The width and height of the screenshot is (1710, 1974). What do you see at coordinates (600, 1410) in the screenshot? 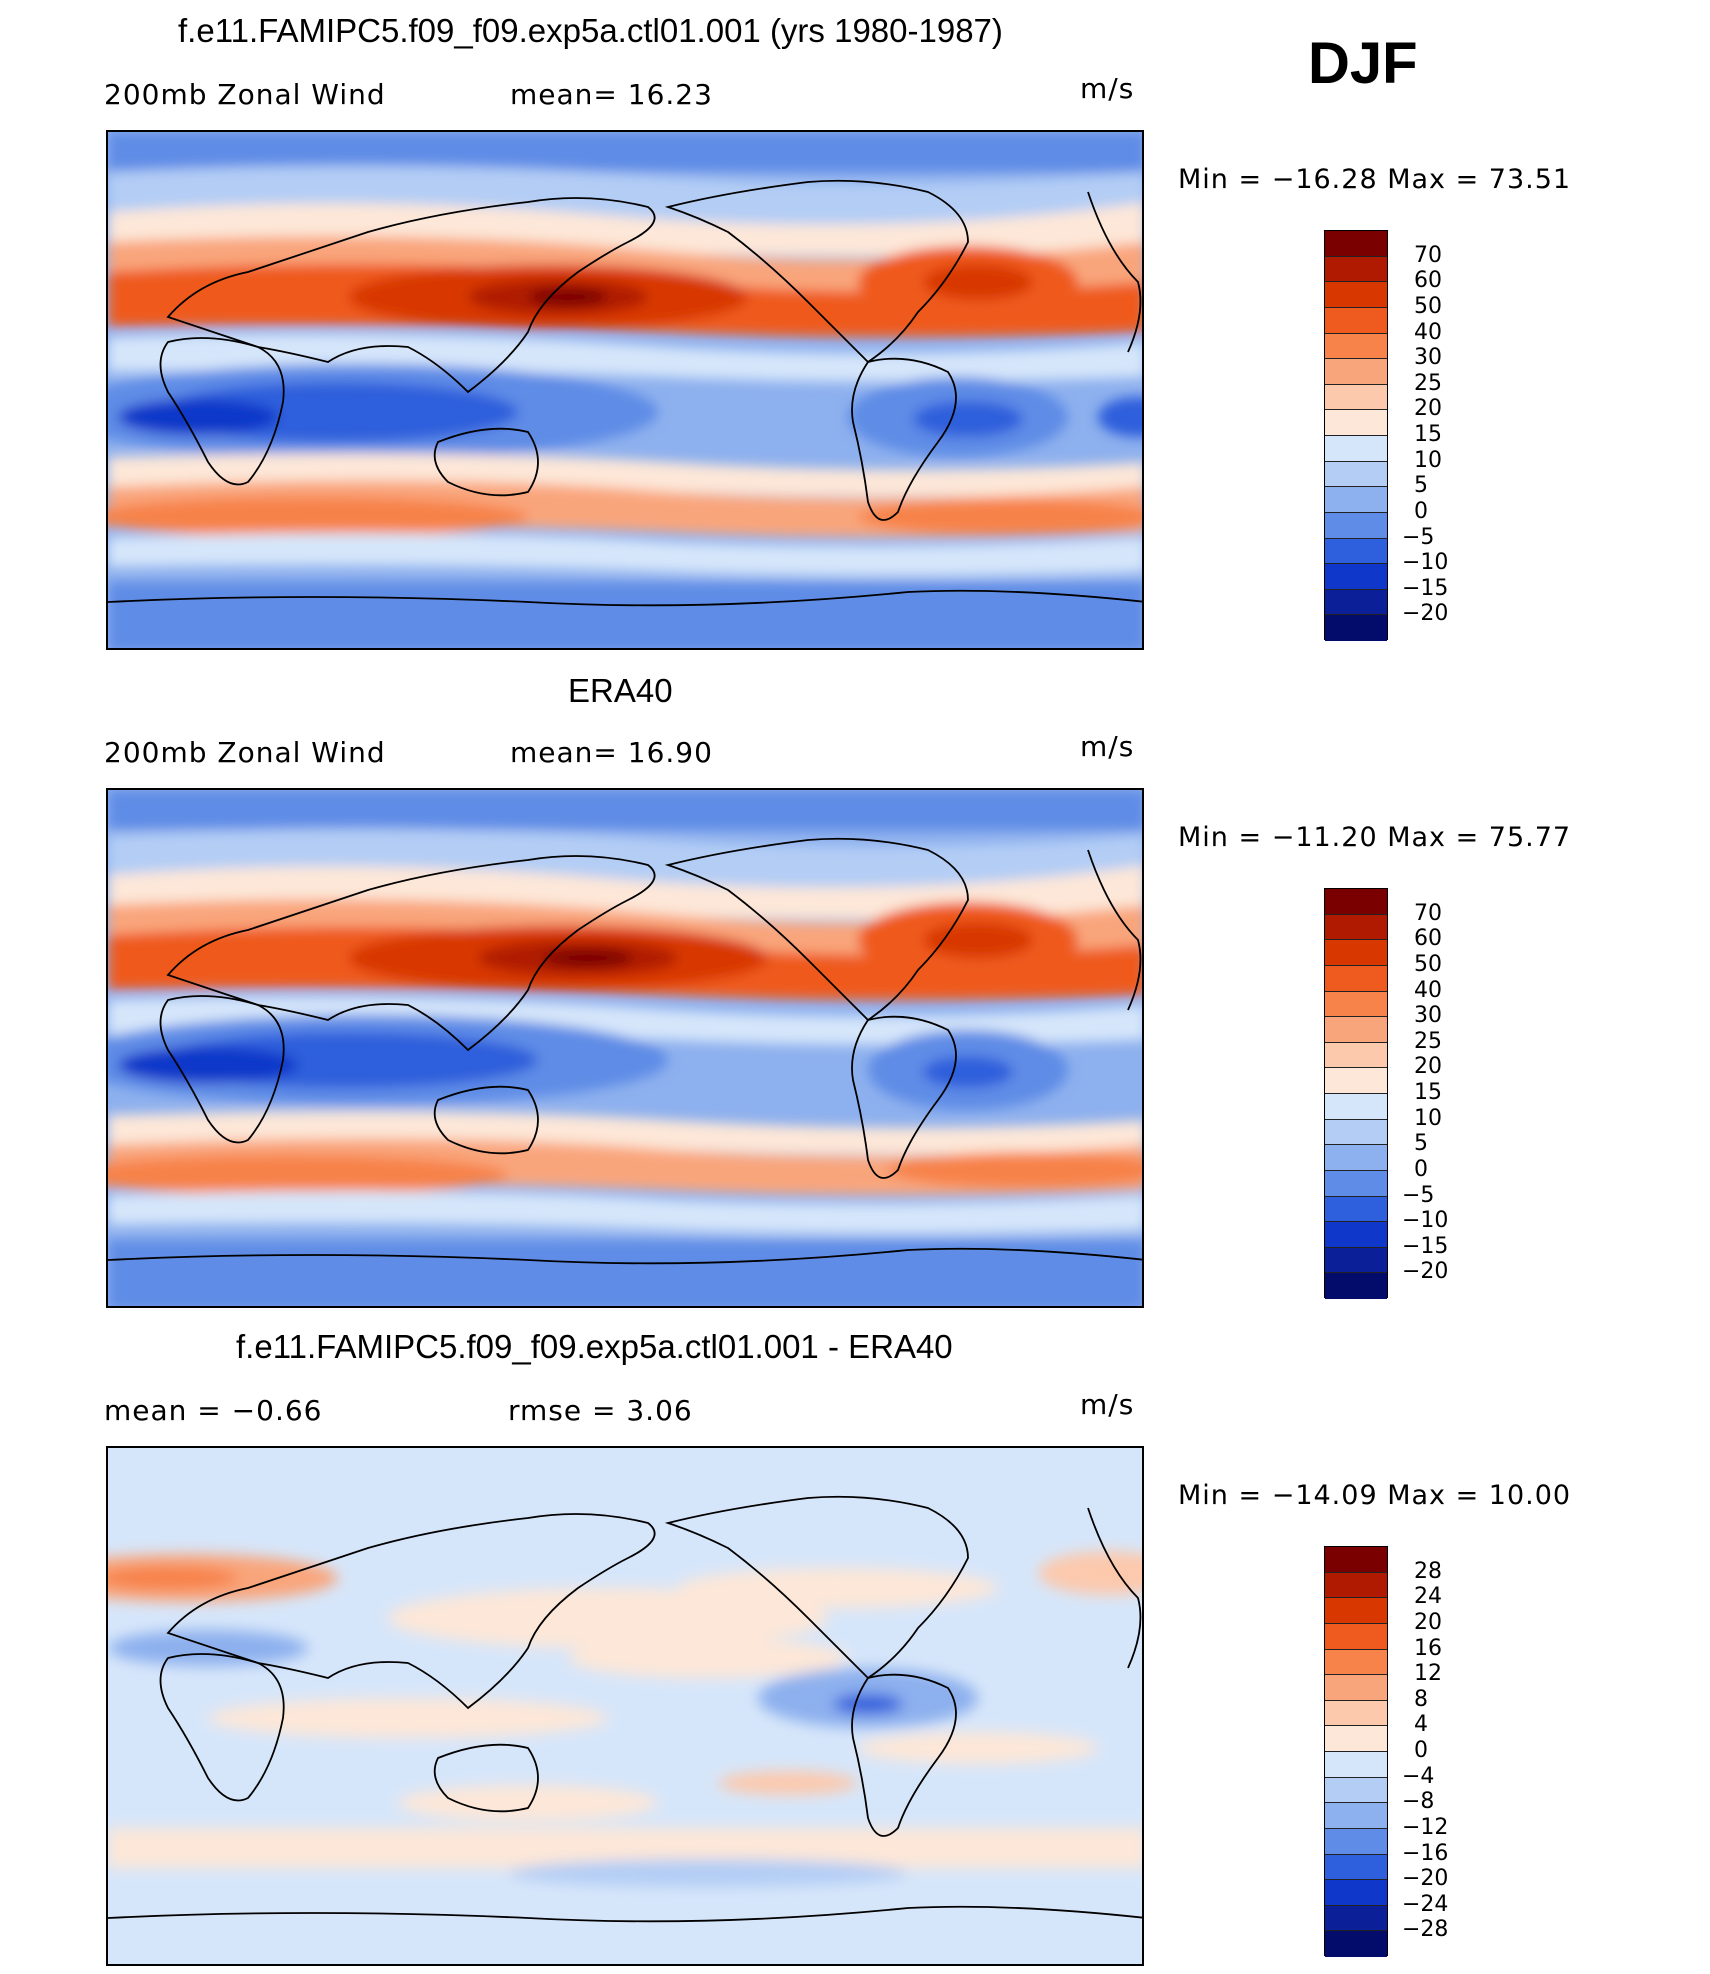
I see `panel-3-rmse-label: rmse = 3.06` at bounding box center [600, 1410].